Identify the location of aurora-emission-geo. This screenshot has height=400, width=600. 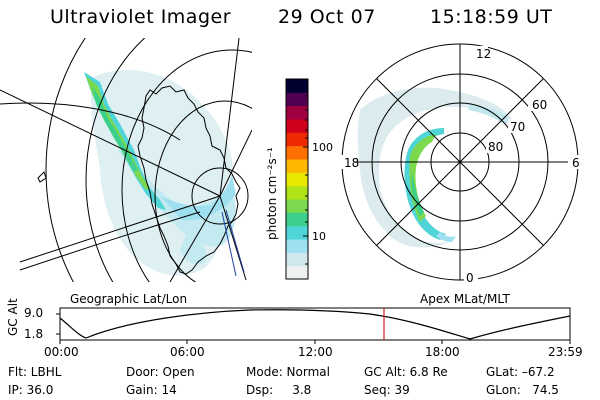
(160, 173).